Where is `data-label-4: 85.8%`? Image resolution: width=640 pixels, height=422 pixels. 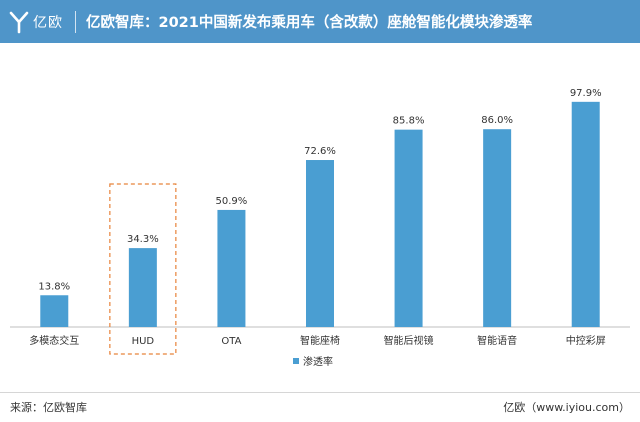 data-label-4: 85.8% is located at coordinates (409, 121).